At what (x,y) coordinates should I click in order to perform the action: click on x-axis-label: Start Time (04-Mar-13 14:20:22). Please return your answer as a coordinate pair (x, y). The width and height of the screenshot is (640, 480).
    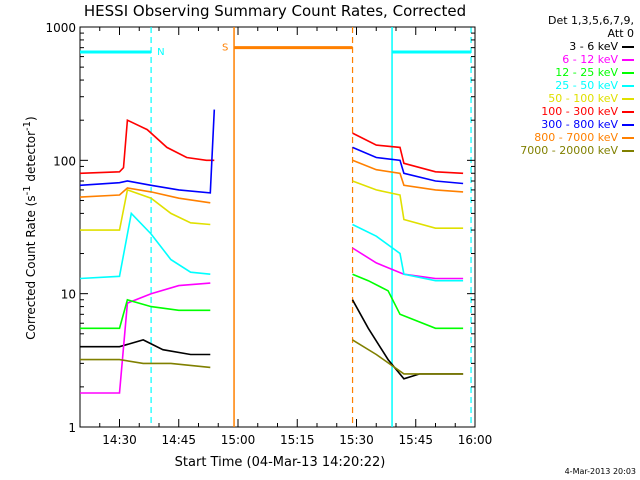
    Looking at the image, I should click on (280, 462).